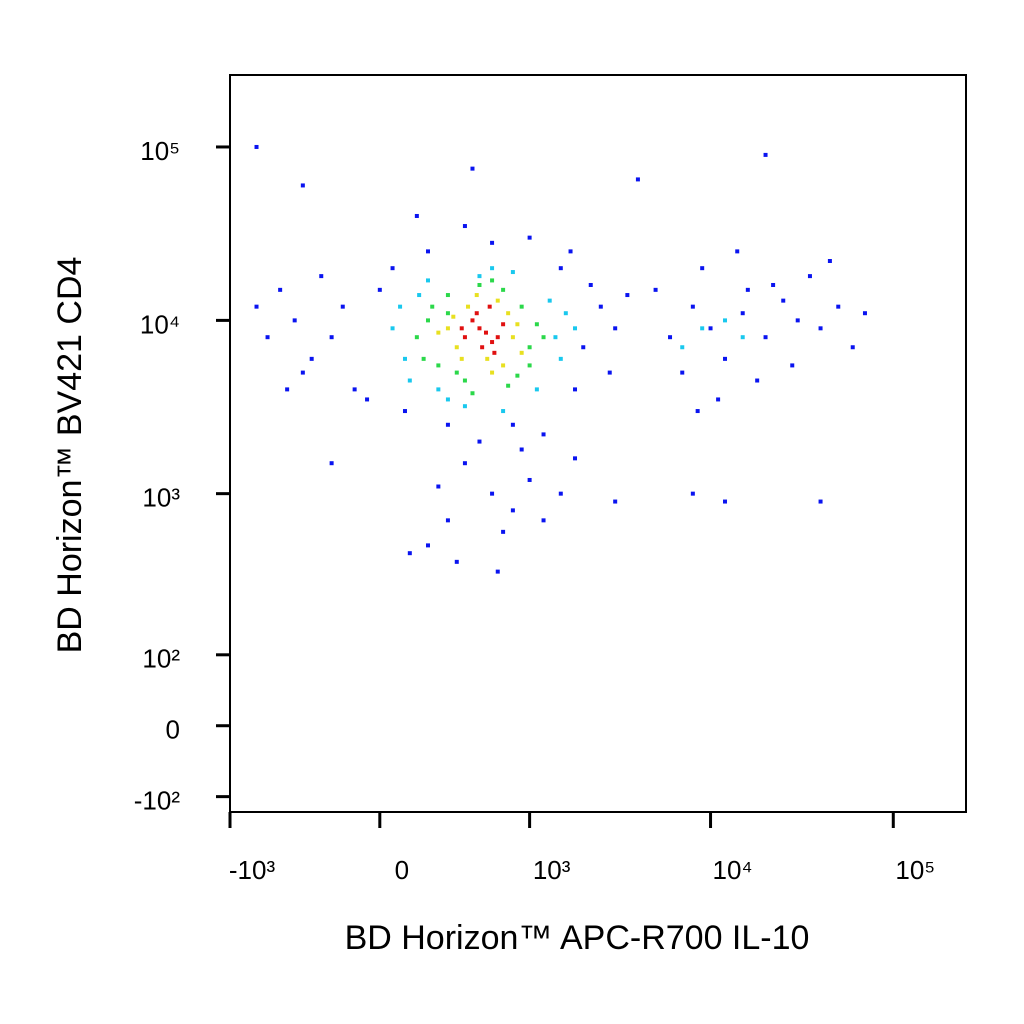 The height and width of the screenshot is (1024, 1024). Describe the element at coordinates (160, 151) in the screenshot. I see `y-tick-label: 10⁵` at that location.